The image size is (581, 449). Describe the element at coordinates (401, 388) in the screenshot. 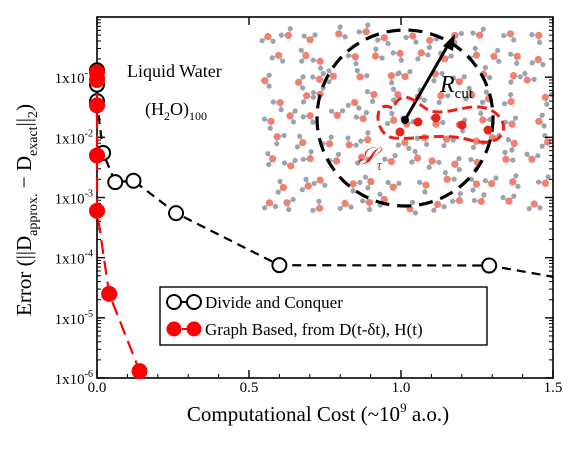

I see `x-tick-label: 1.0` at that location.